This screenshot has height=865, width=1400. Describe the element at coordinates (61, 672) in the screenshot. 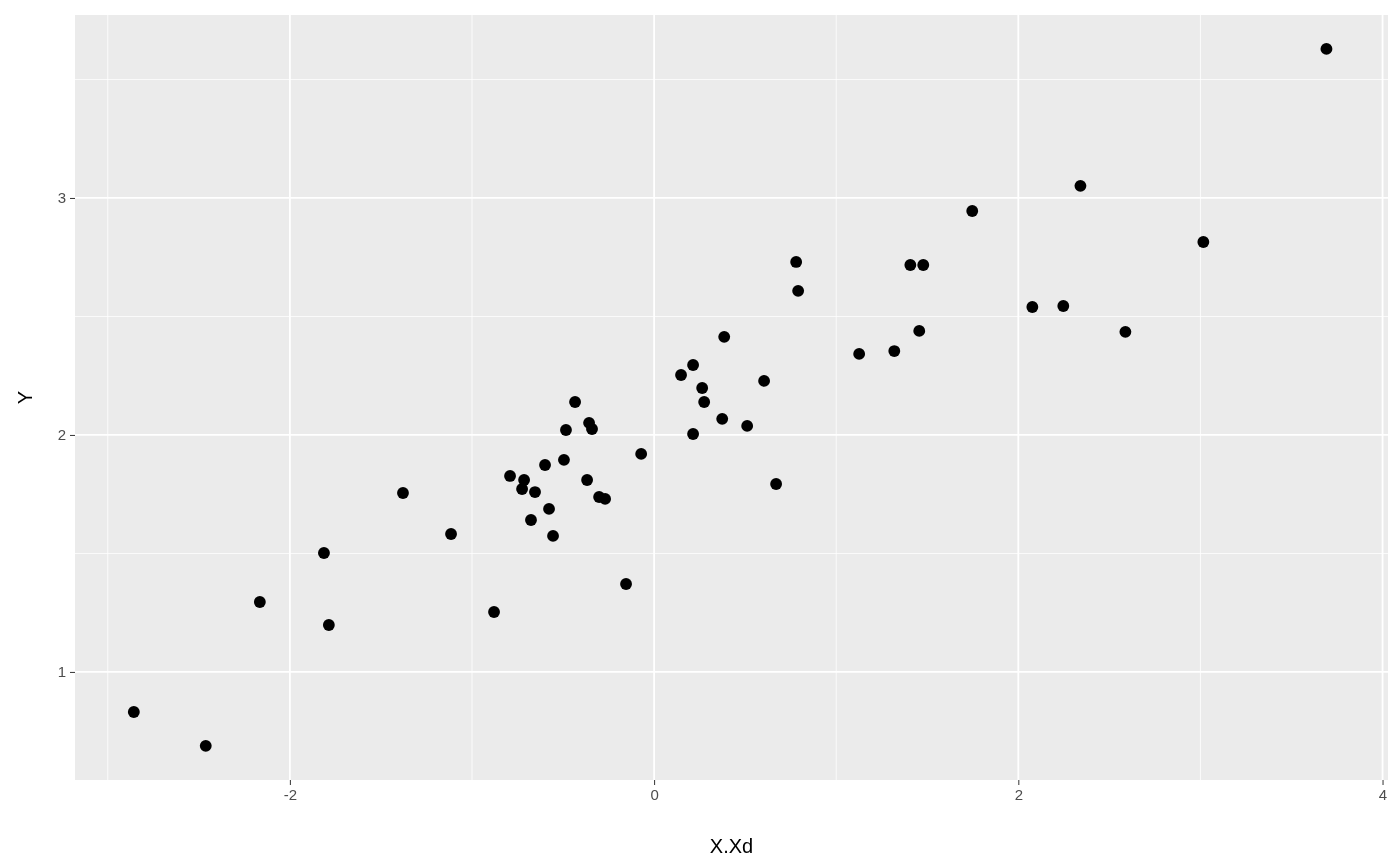

I see `y-tick-label: 1` at that location.